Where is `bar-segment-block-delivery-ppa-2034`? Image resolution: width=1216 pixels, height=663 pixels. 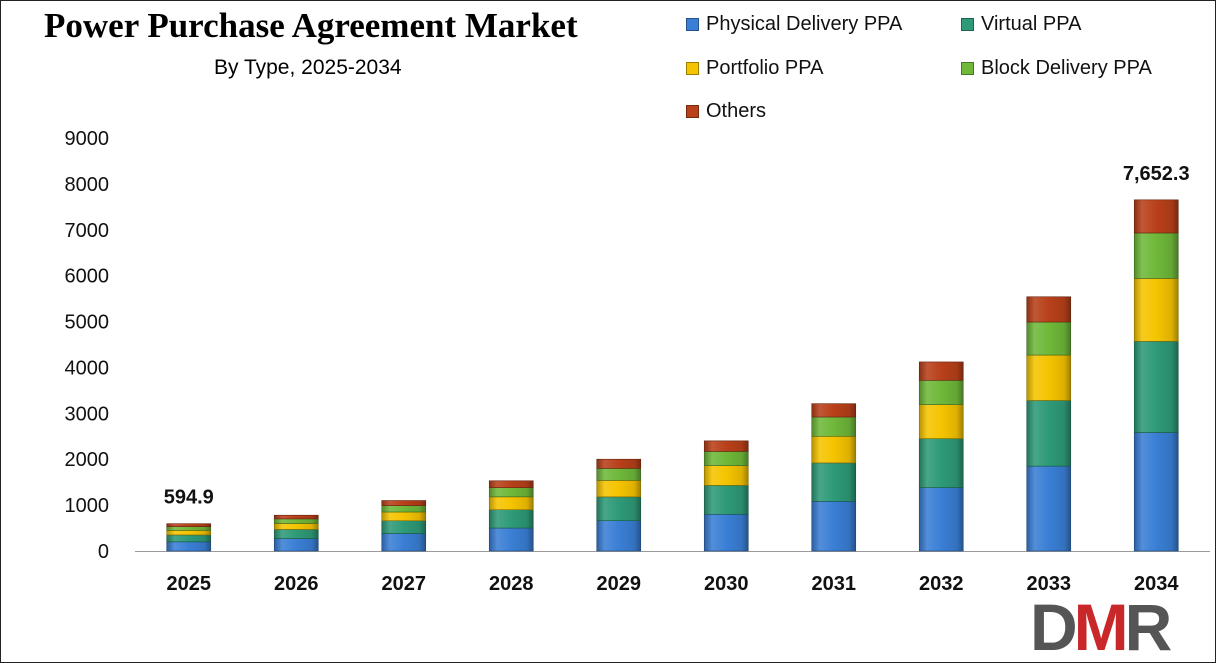 bar-segment-block-delivery-ppa-2034 is located at coordinates (1156, 255).